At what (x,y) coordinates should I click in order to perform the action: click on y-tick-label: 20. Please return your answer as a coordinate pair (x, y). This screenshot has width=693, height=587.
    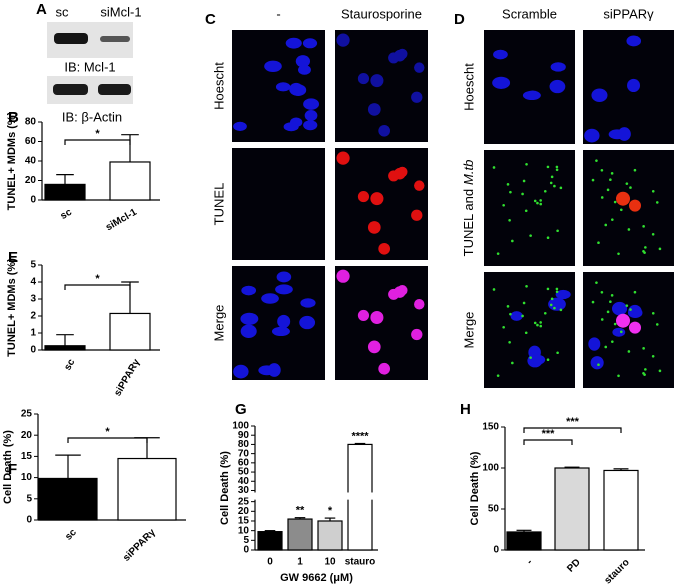
    Looking at the image, I should click on (27, 435).